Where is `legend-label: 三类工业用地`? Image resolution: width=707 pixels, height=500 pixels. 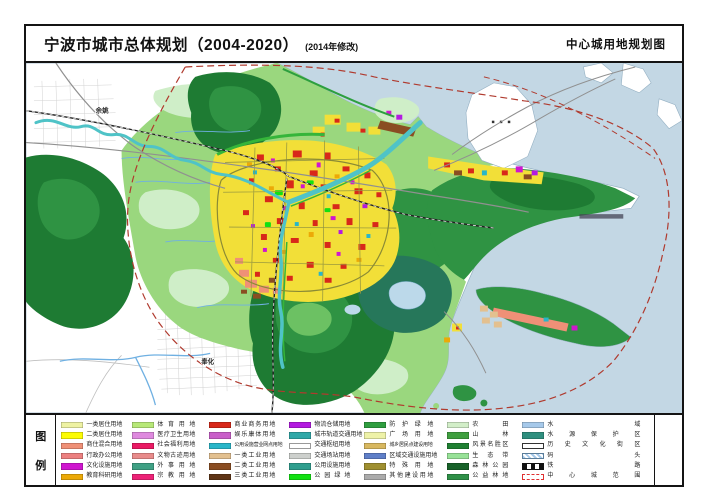
legend-label: 三类工业用地 is located at coordinates (255, 476).